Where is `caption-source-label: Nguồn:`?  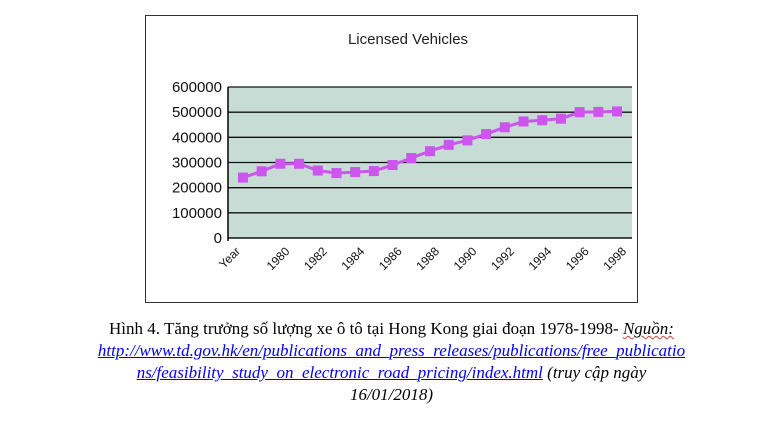
caption-source-label: Nguồn: is located at coordinates (648, 328).